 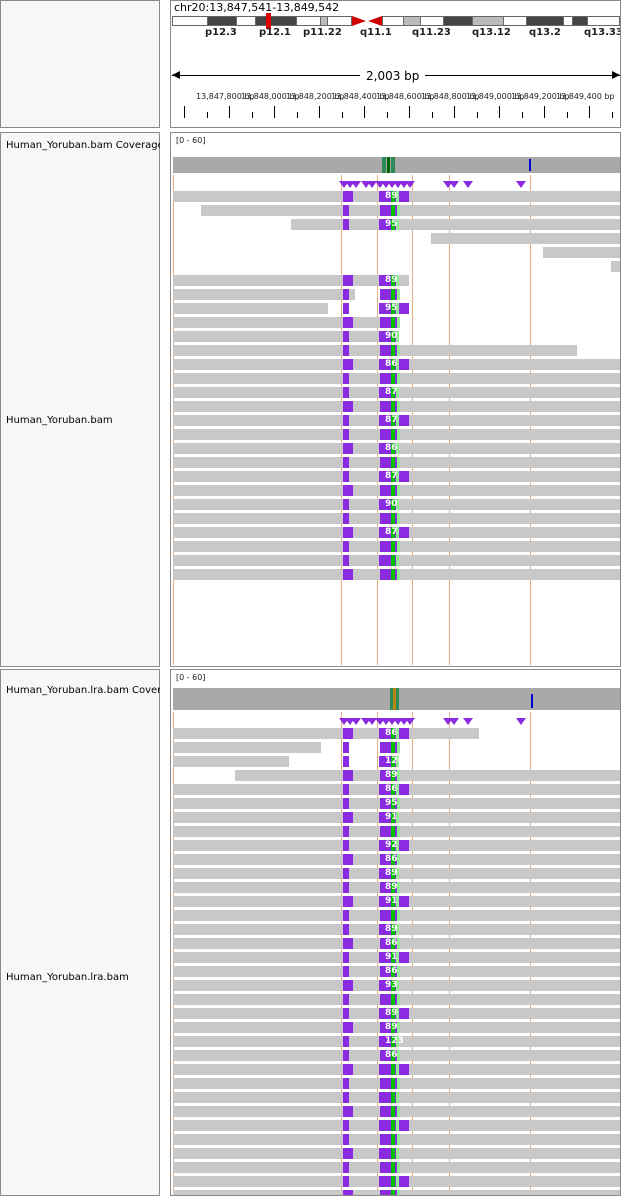 I want to click on insertion-count-label: 93, so click(x=391, y=985).